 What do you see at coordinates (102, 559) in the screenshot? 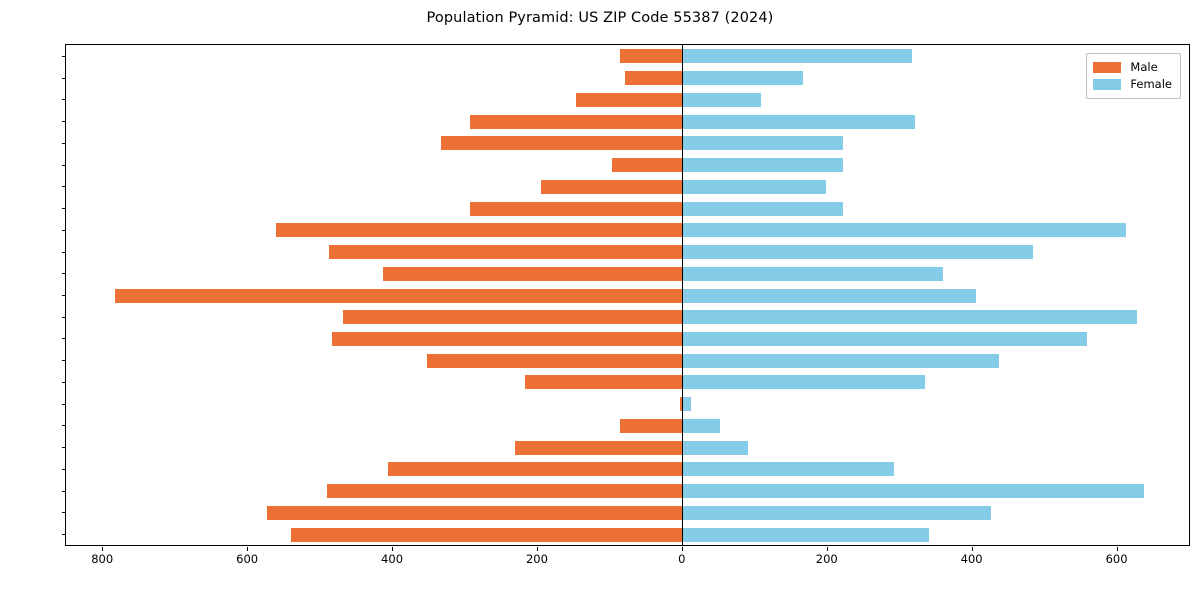
I see `x-axis-tick-label: 800` at bounding box center [102, 559].